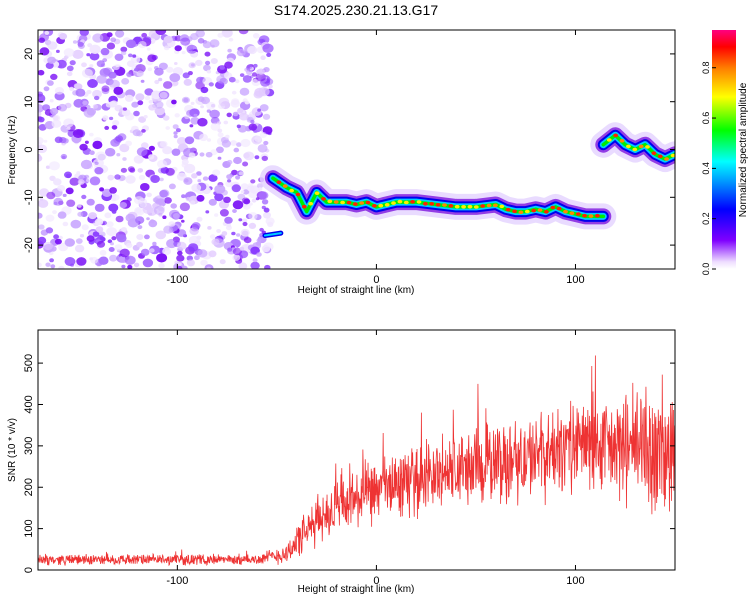  Describe the element at coordinates (376, 581) in the screenshot. I see `snr-x-tick-label: 0` at that location.